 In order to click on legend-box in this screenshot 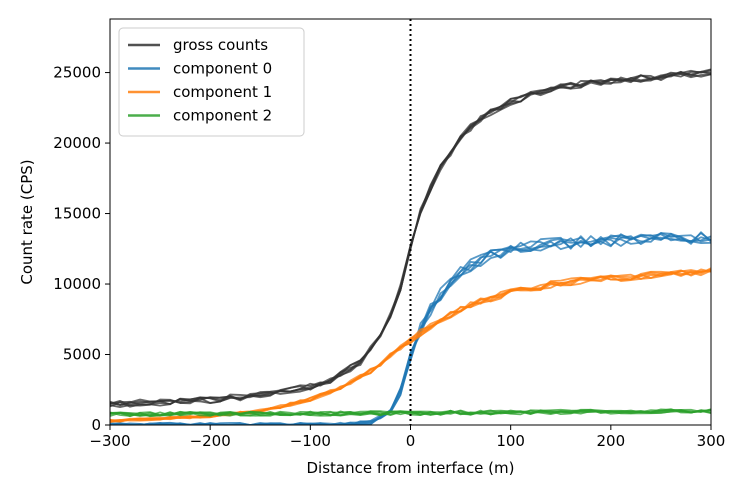, I will do `click(211, 82)`.